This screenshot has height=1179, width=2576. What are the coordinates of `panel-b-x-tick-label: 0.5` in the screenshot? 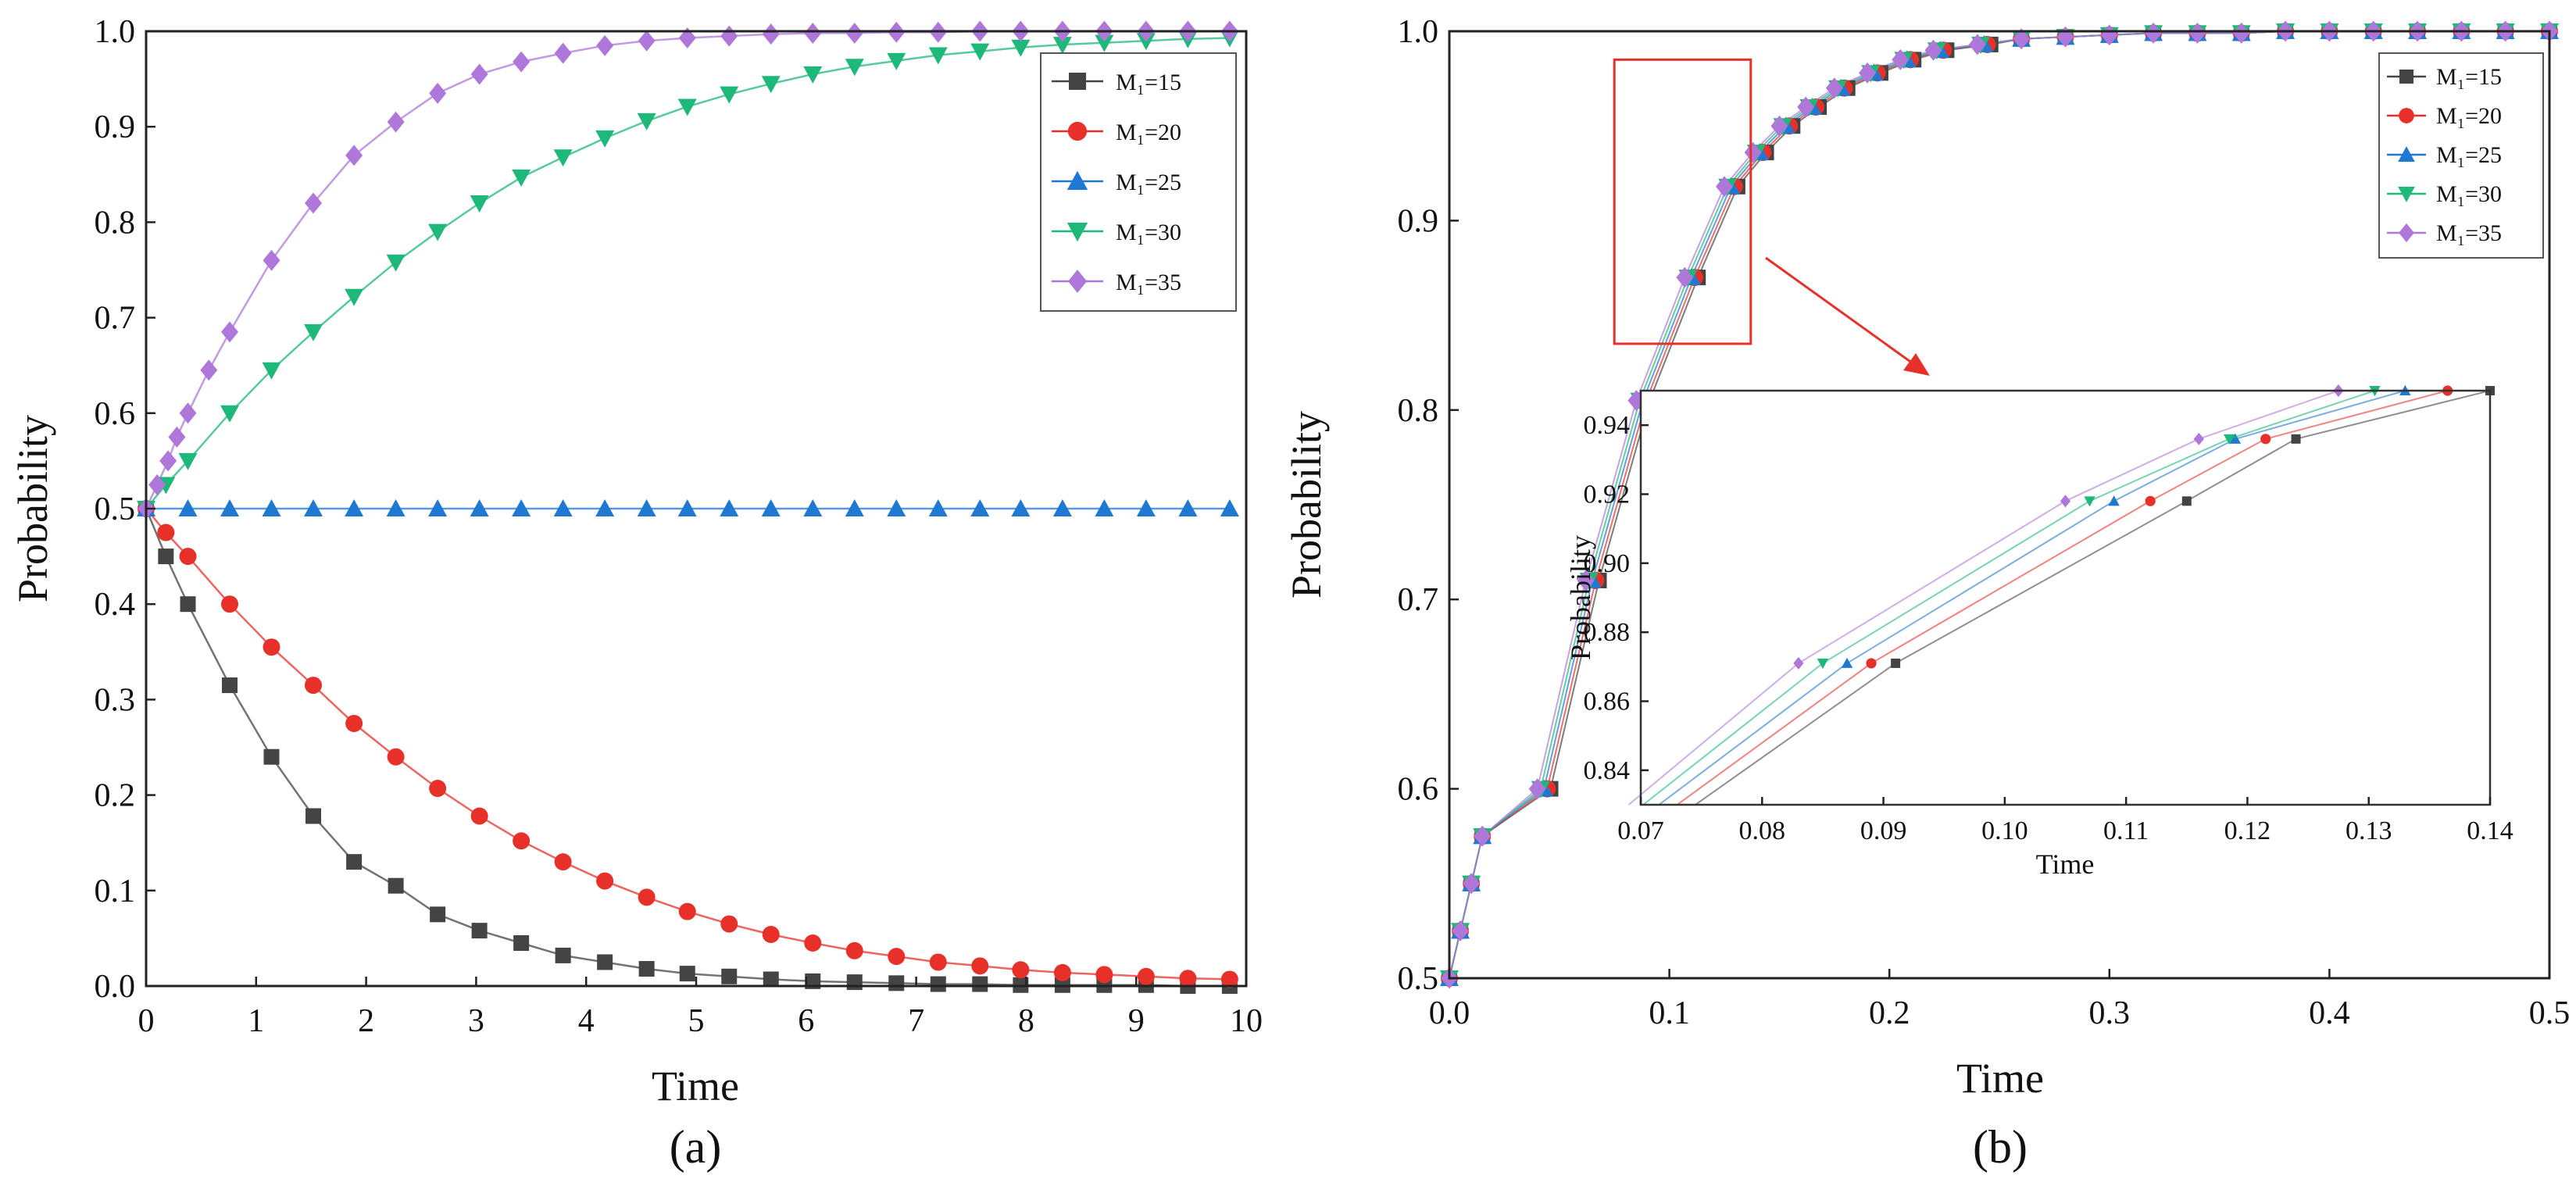 It's located at (2550, 1013).